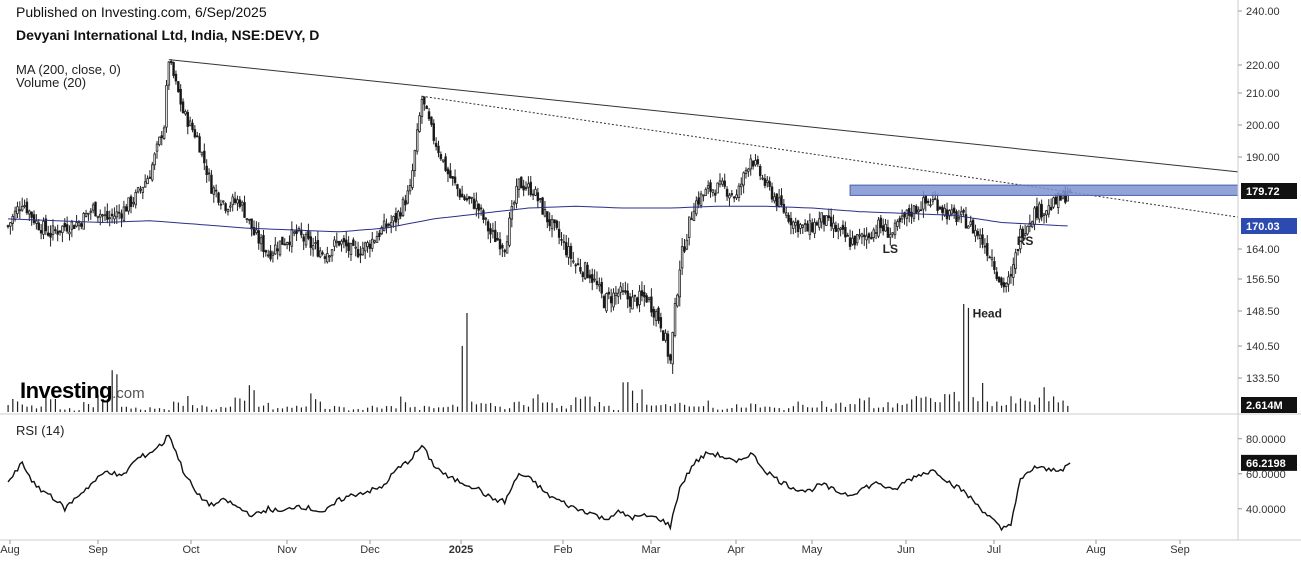 Image resolution: width=1301 pixels, height=566 pixels. Describe the element at coordinates (1263, 227) in the screenshot. I see `ma200-badge-text: 170.03` at that location.